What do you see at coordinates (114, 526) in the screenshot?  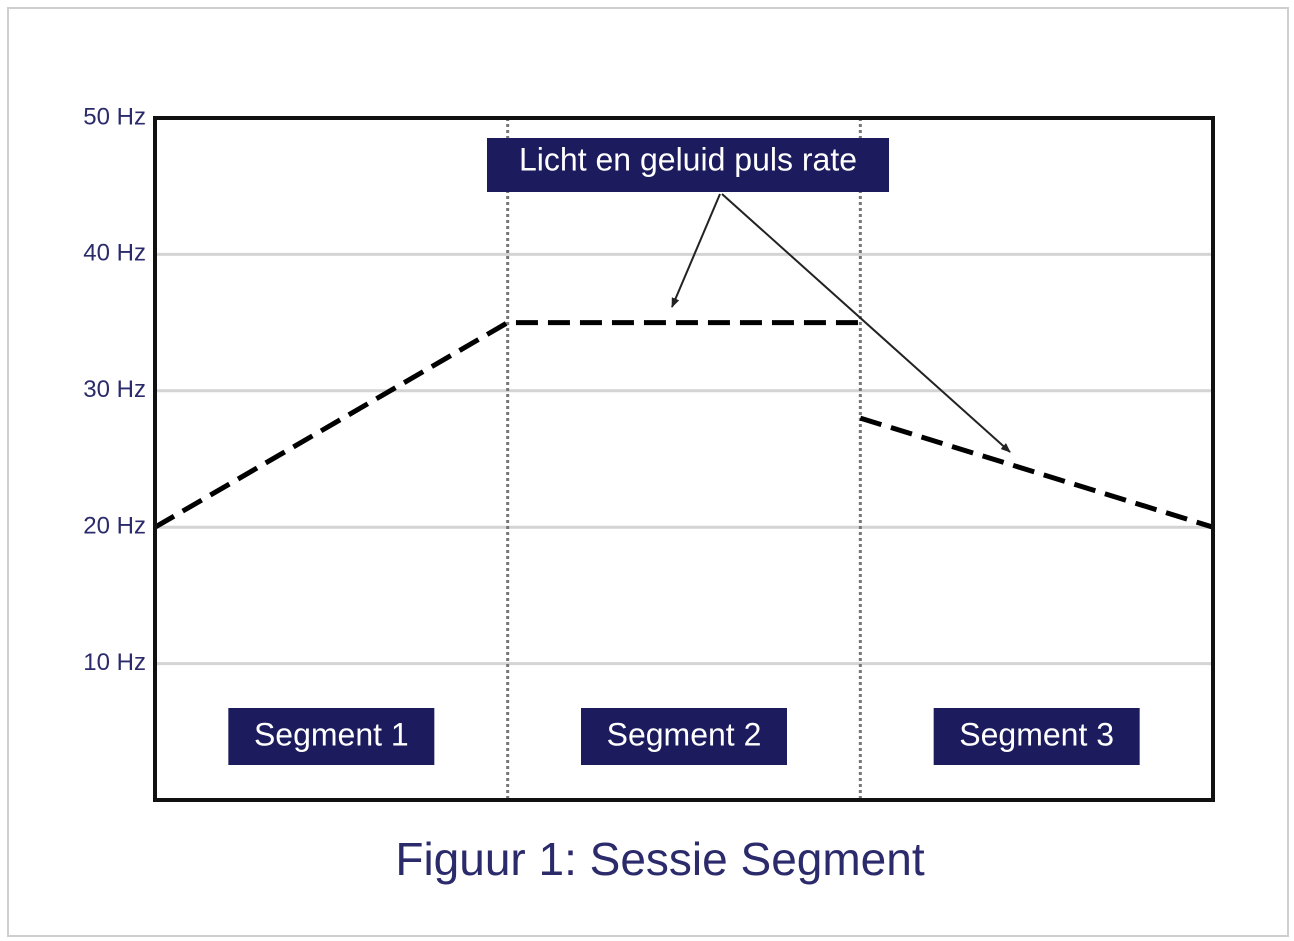 I see `y-tick-label: 20 Hz` at bounding box center [114, 526].